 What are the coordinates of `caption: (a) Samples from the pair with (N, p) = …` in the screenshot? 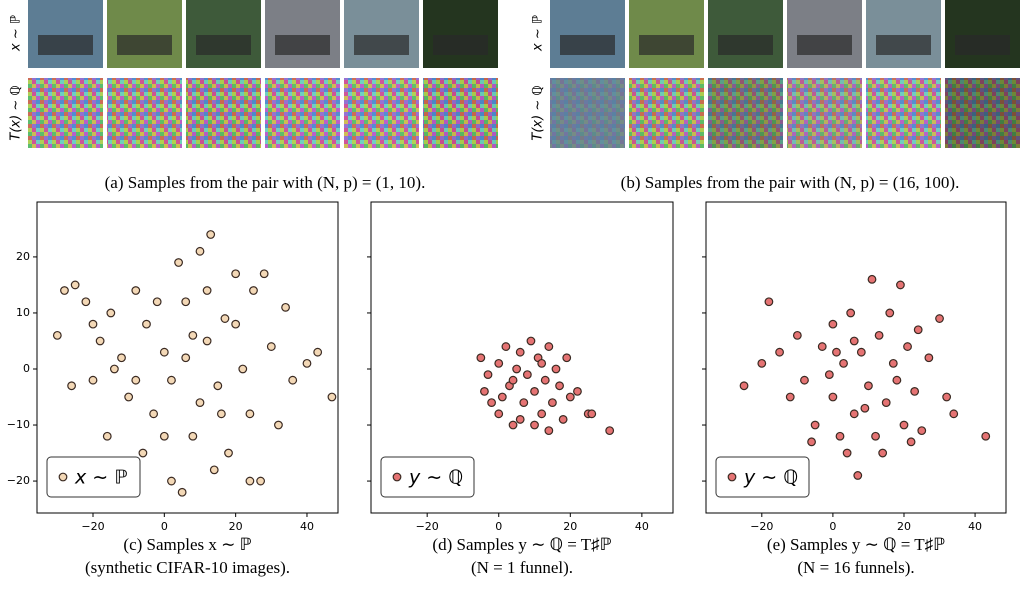 It's located at (265, 182).